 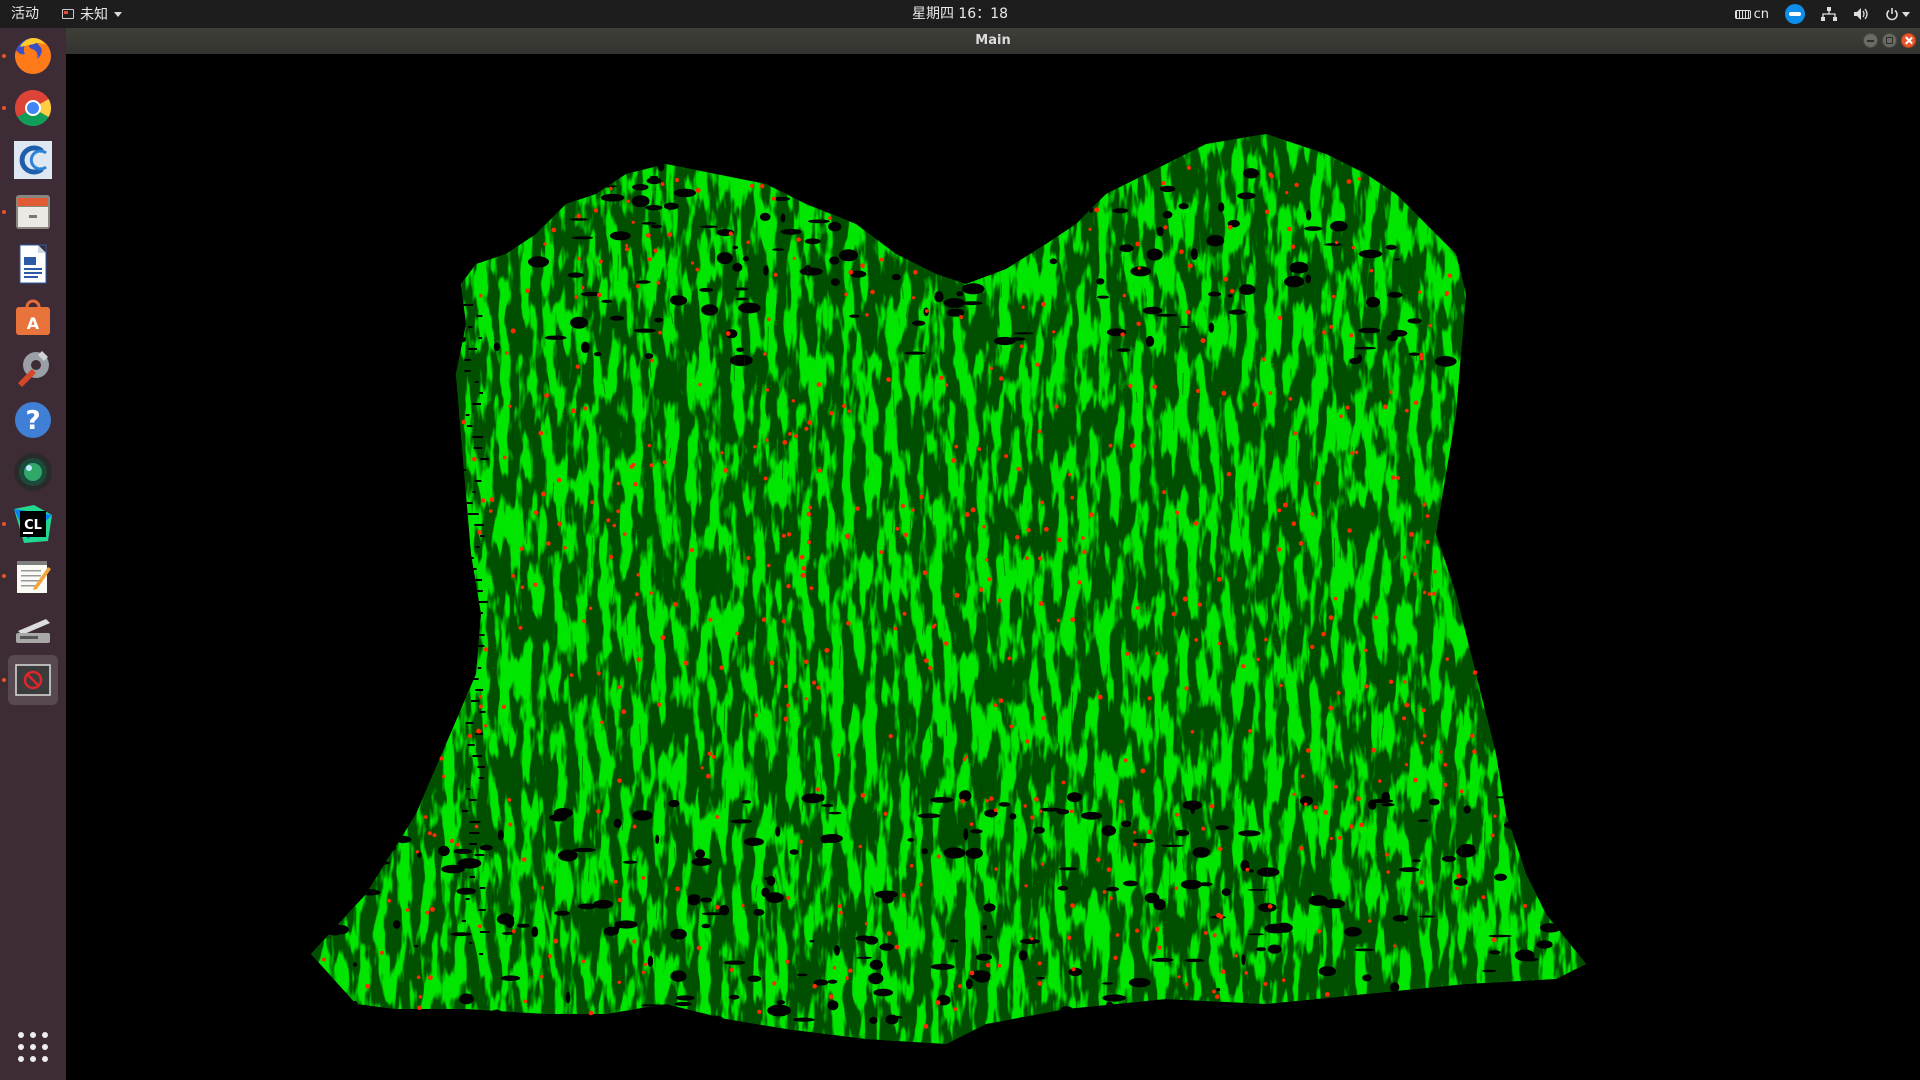 I want to click on dock-cloudcompare, so click(x=33, y=160).